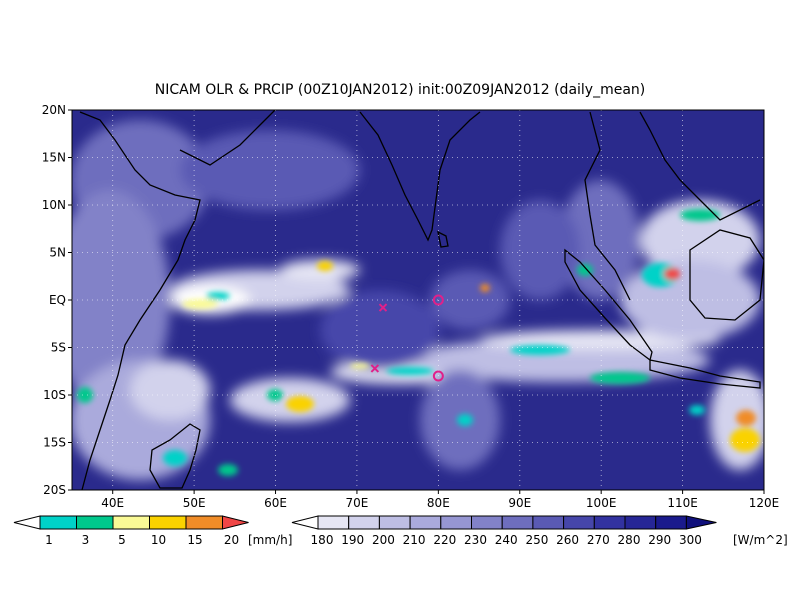  I want to click on lat-tick-label: 10S, so click(54, 395).